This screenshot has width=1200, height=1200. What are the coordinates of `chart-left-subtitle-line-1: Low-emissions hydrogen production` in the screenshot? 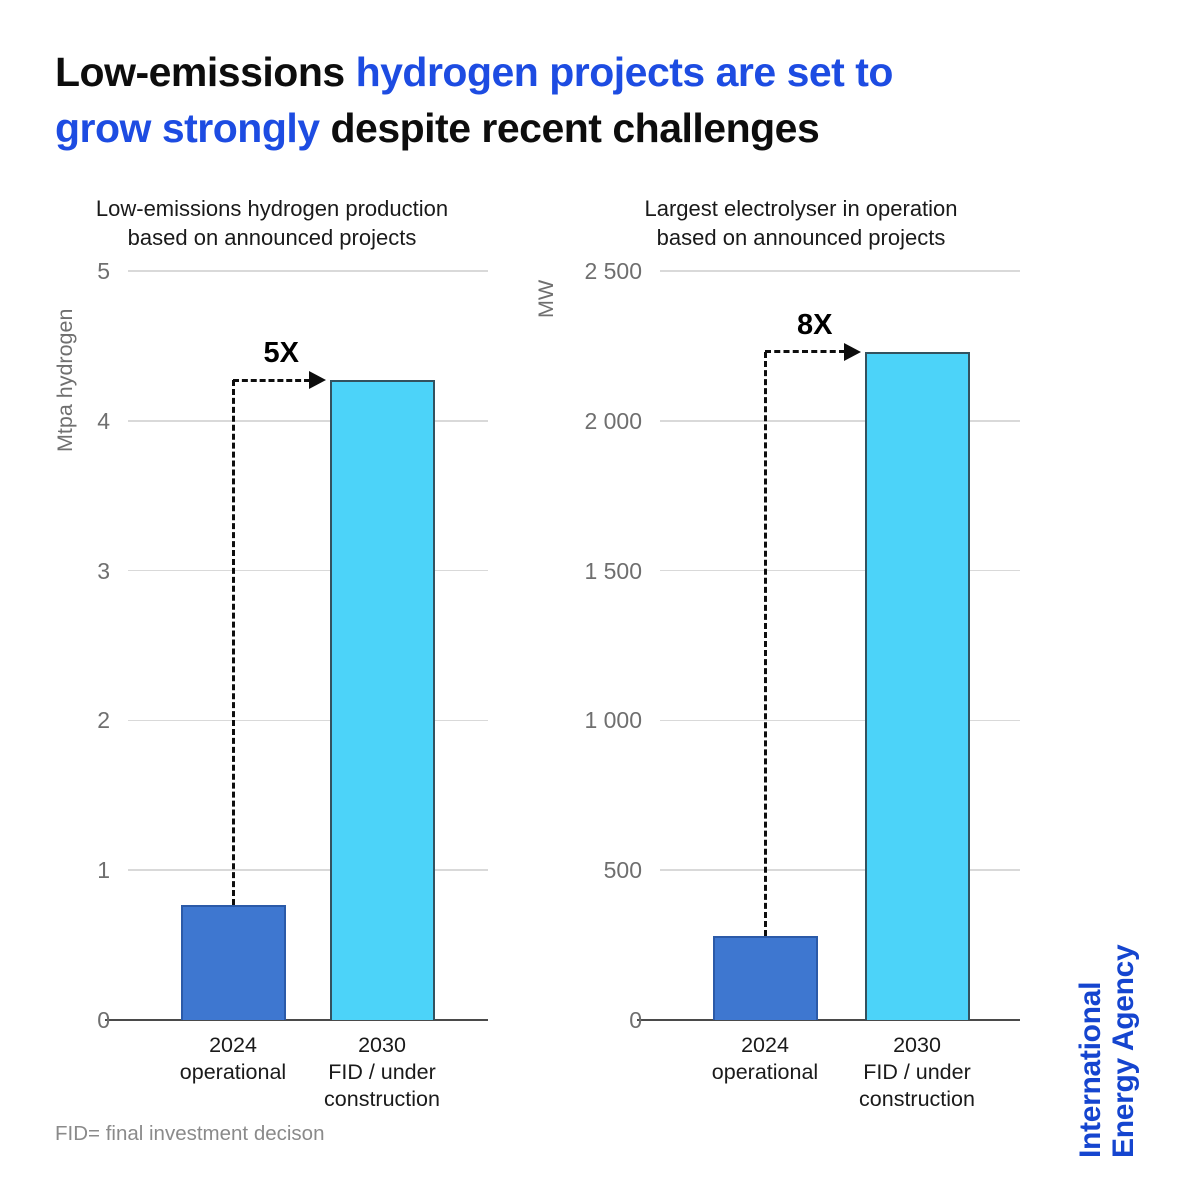 It's located at (272, 208).